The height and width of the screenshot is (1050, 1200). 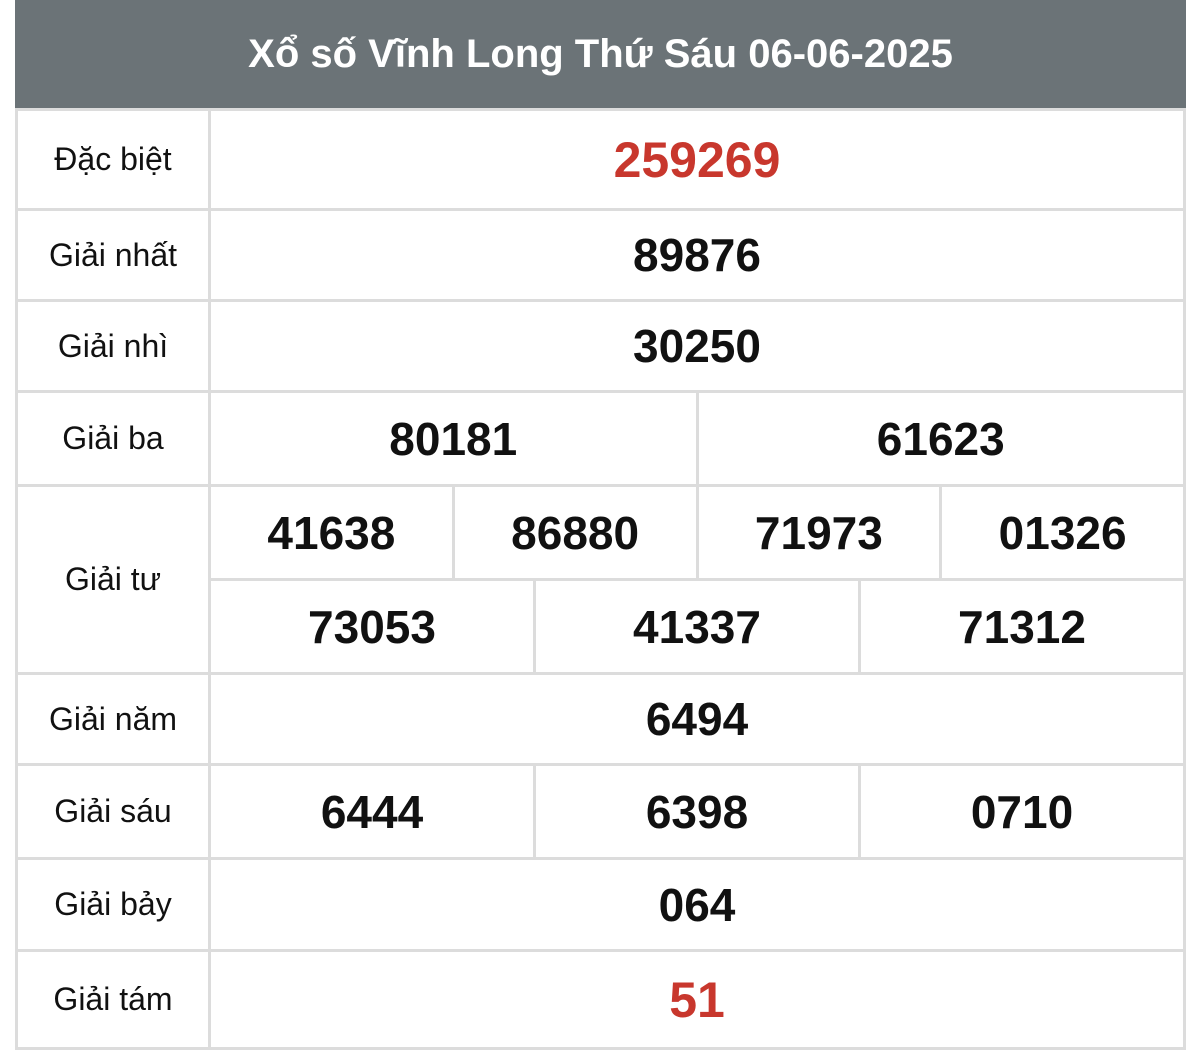 What do you see at coordinates (372, 811) in the screenshot?
I see `prize-number: 6444` at bounding box center [372, 811].